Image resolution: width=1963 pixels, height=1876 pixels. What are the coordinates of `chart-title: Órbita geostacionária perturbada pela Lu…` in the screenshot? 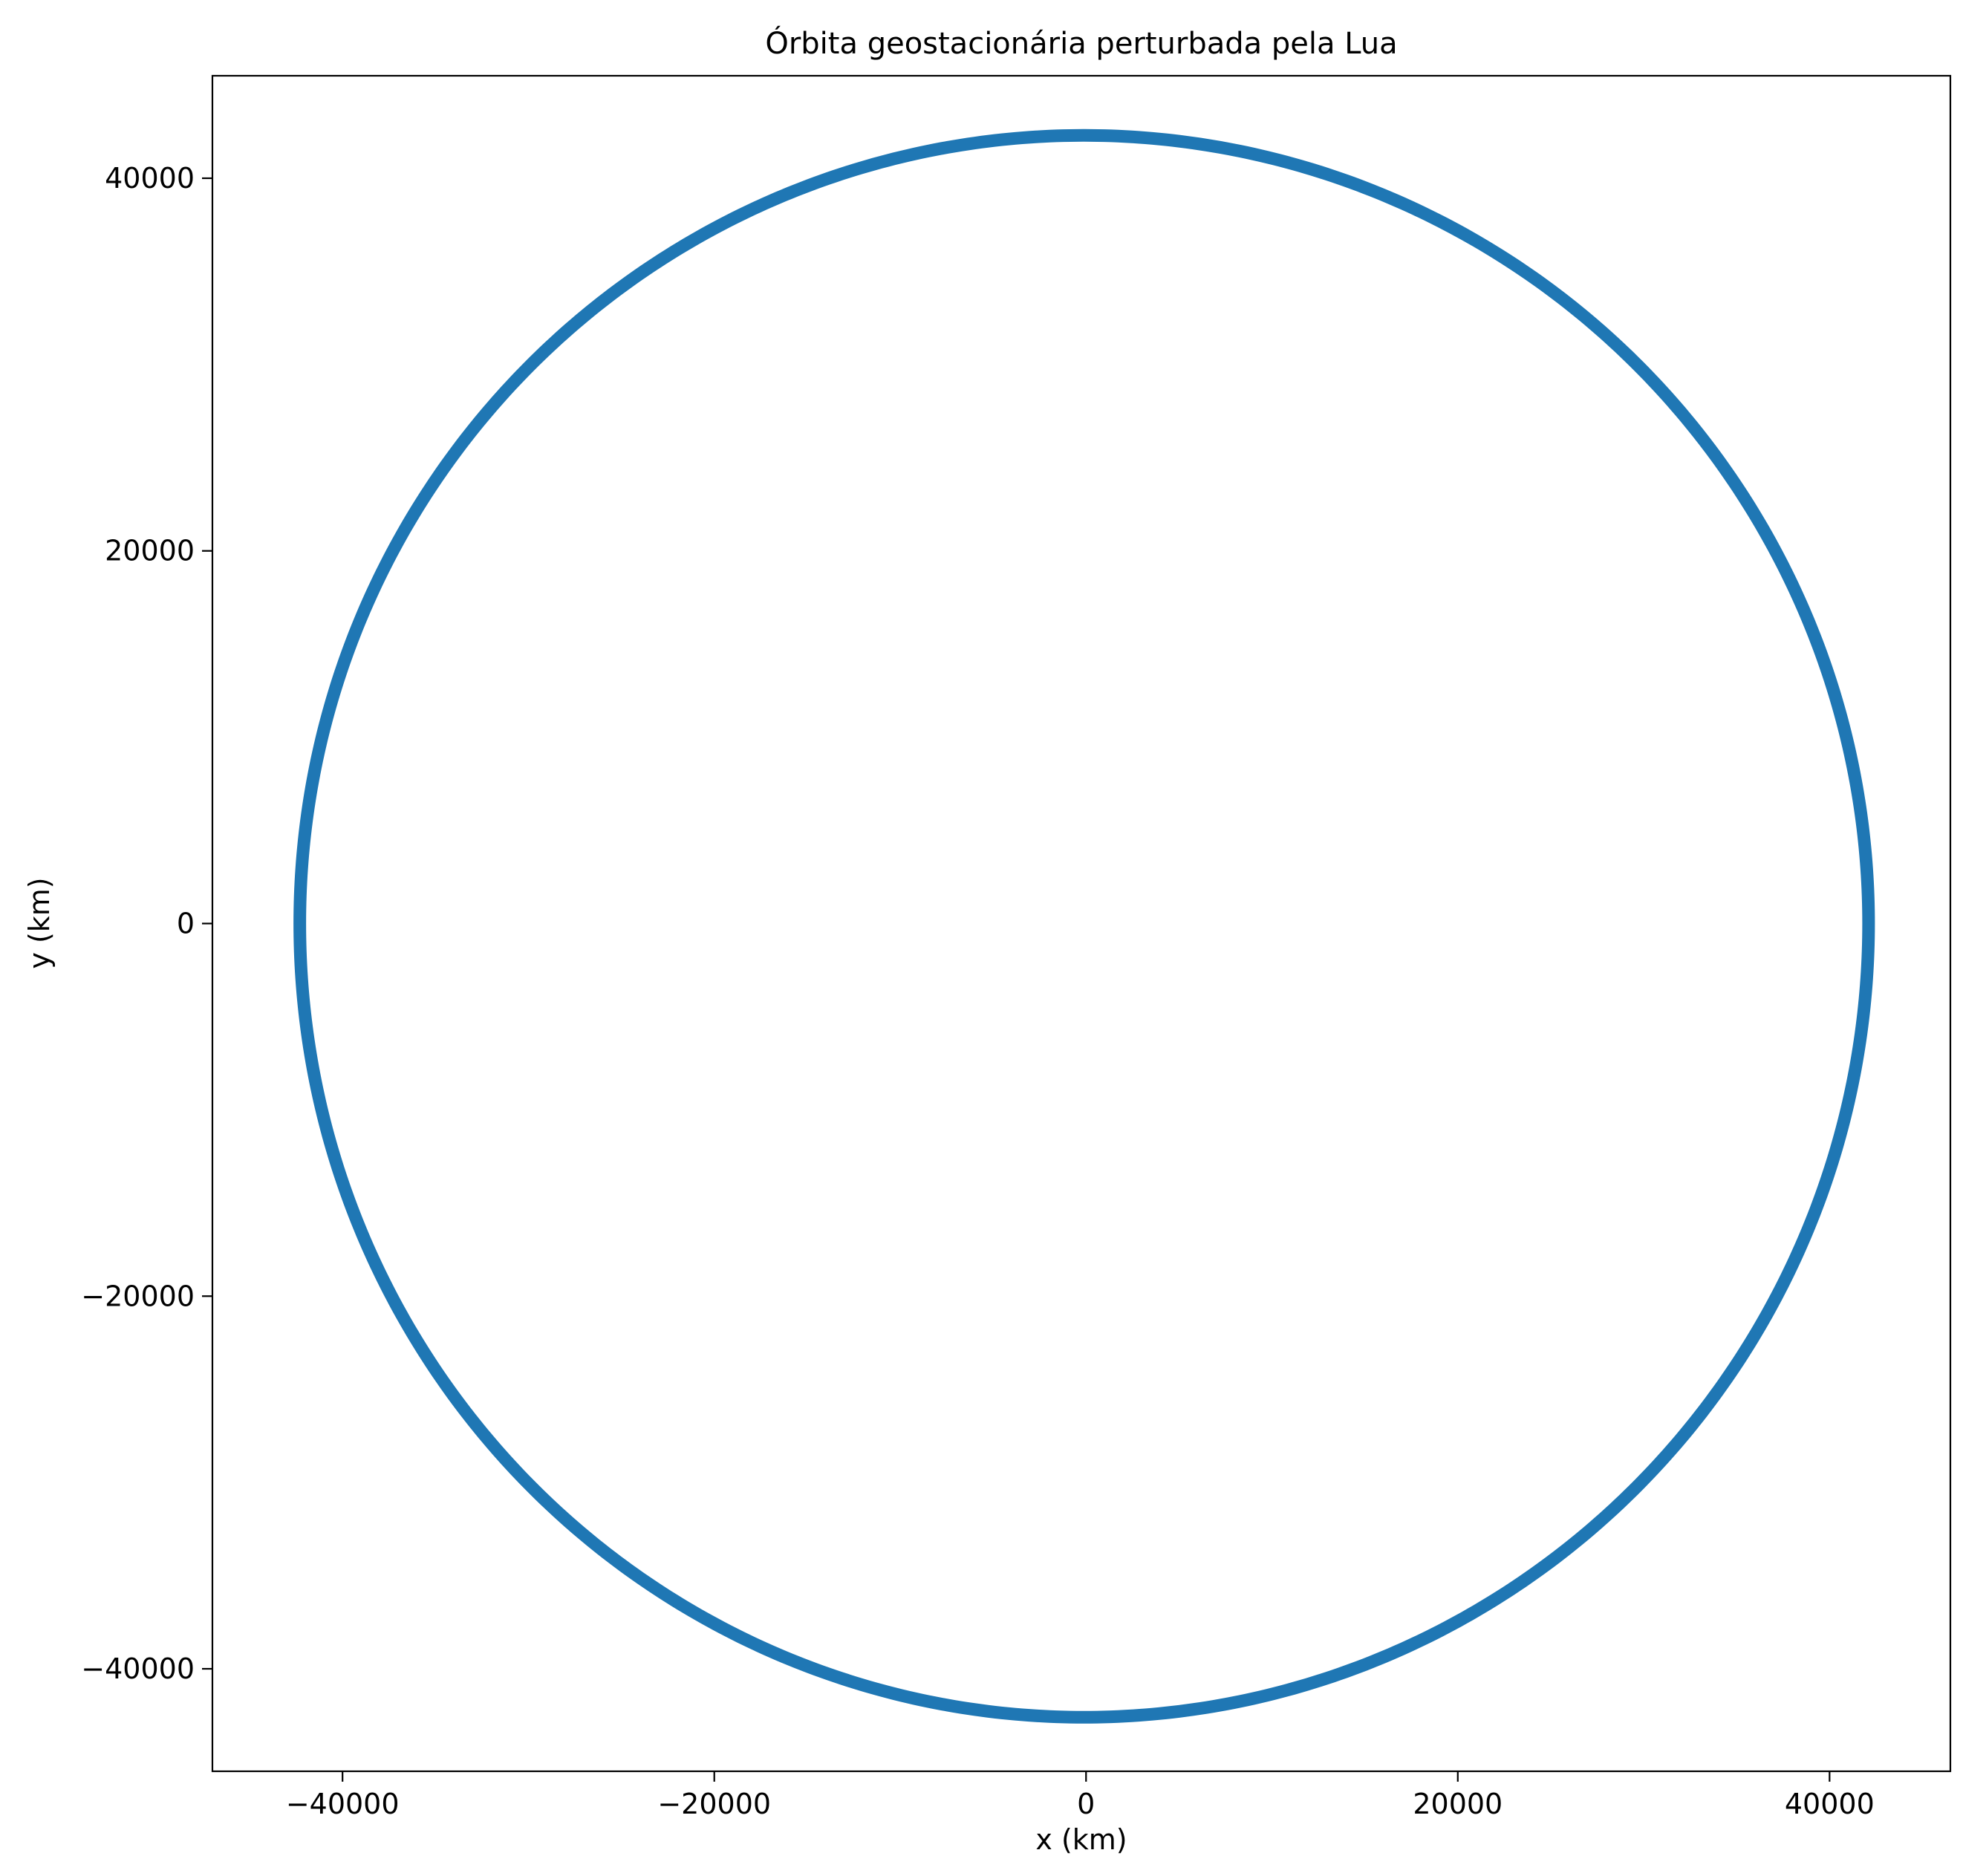 It's located at (1081, 43).